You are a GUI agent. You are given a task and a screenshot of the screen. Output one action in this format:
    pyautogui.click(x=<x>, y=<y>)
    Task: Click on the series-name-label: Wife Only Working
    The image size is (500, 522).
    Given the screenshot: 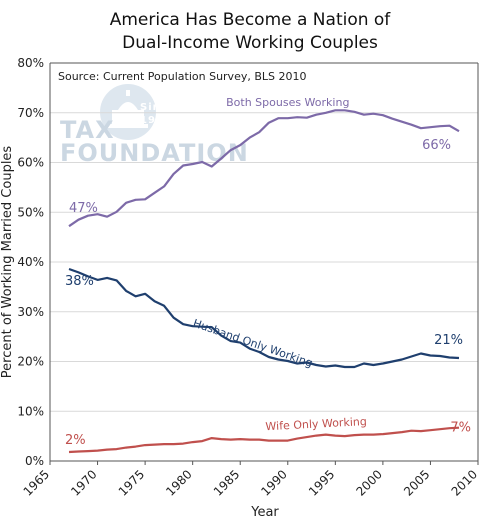 What is the action you would take?
    pyautogui.click(x=316, y=424)
    